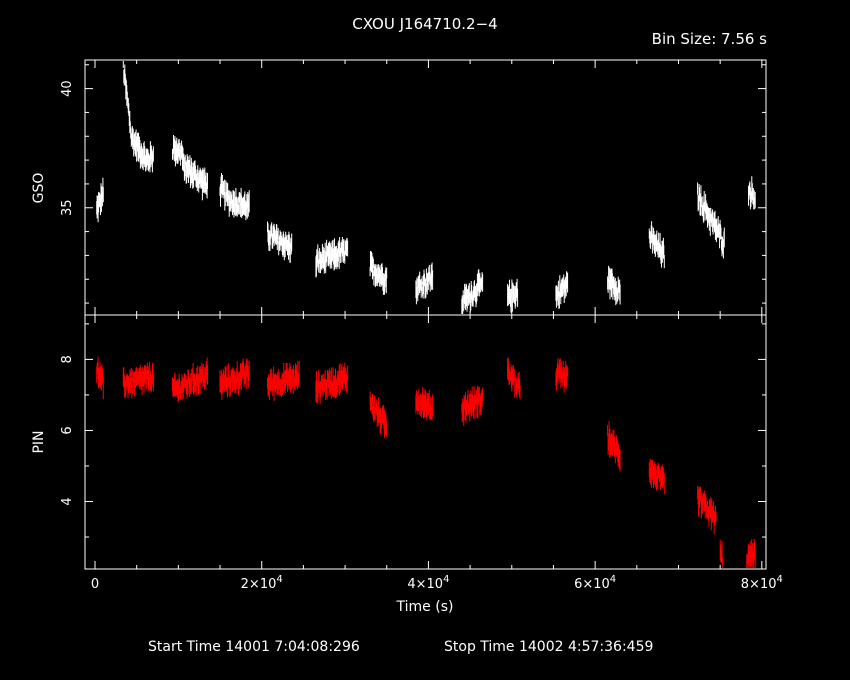 This screenshot has height=680, width=850. I want to click on x-tick-label: 6×104, so click(595, 583).